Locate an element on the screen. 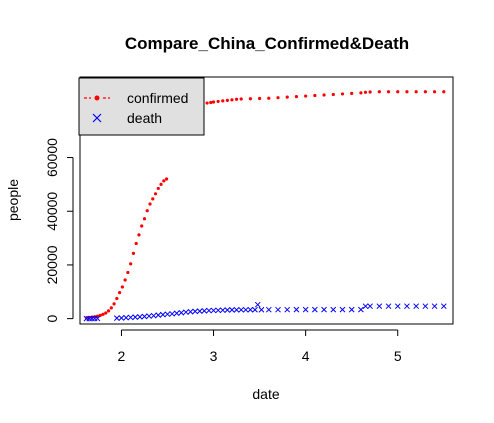  x-axis-label: date is located at coordinates (265, 394).